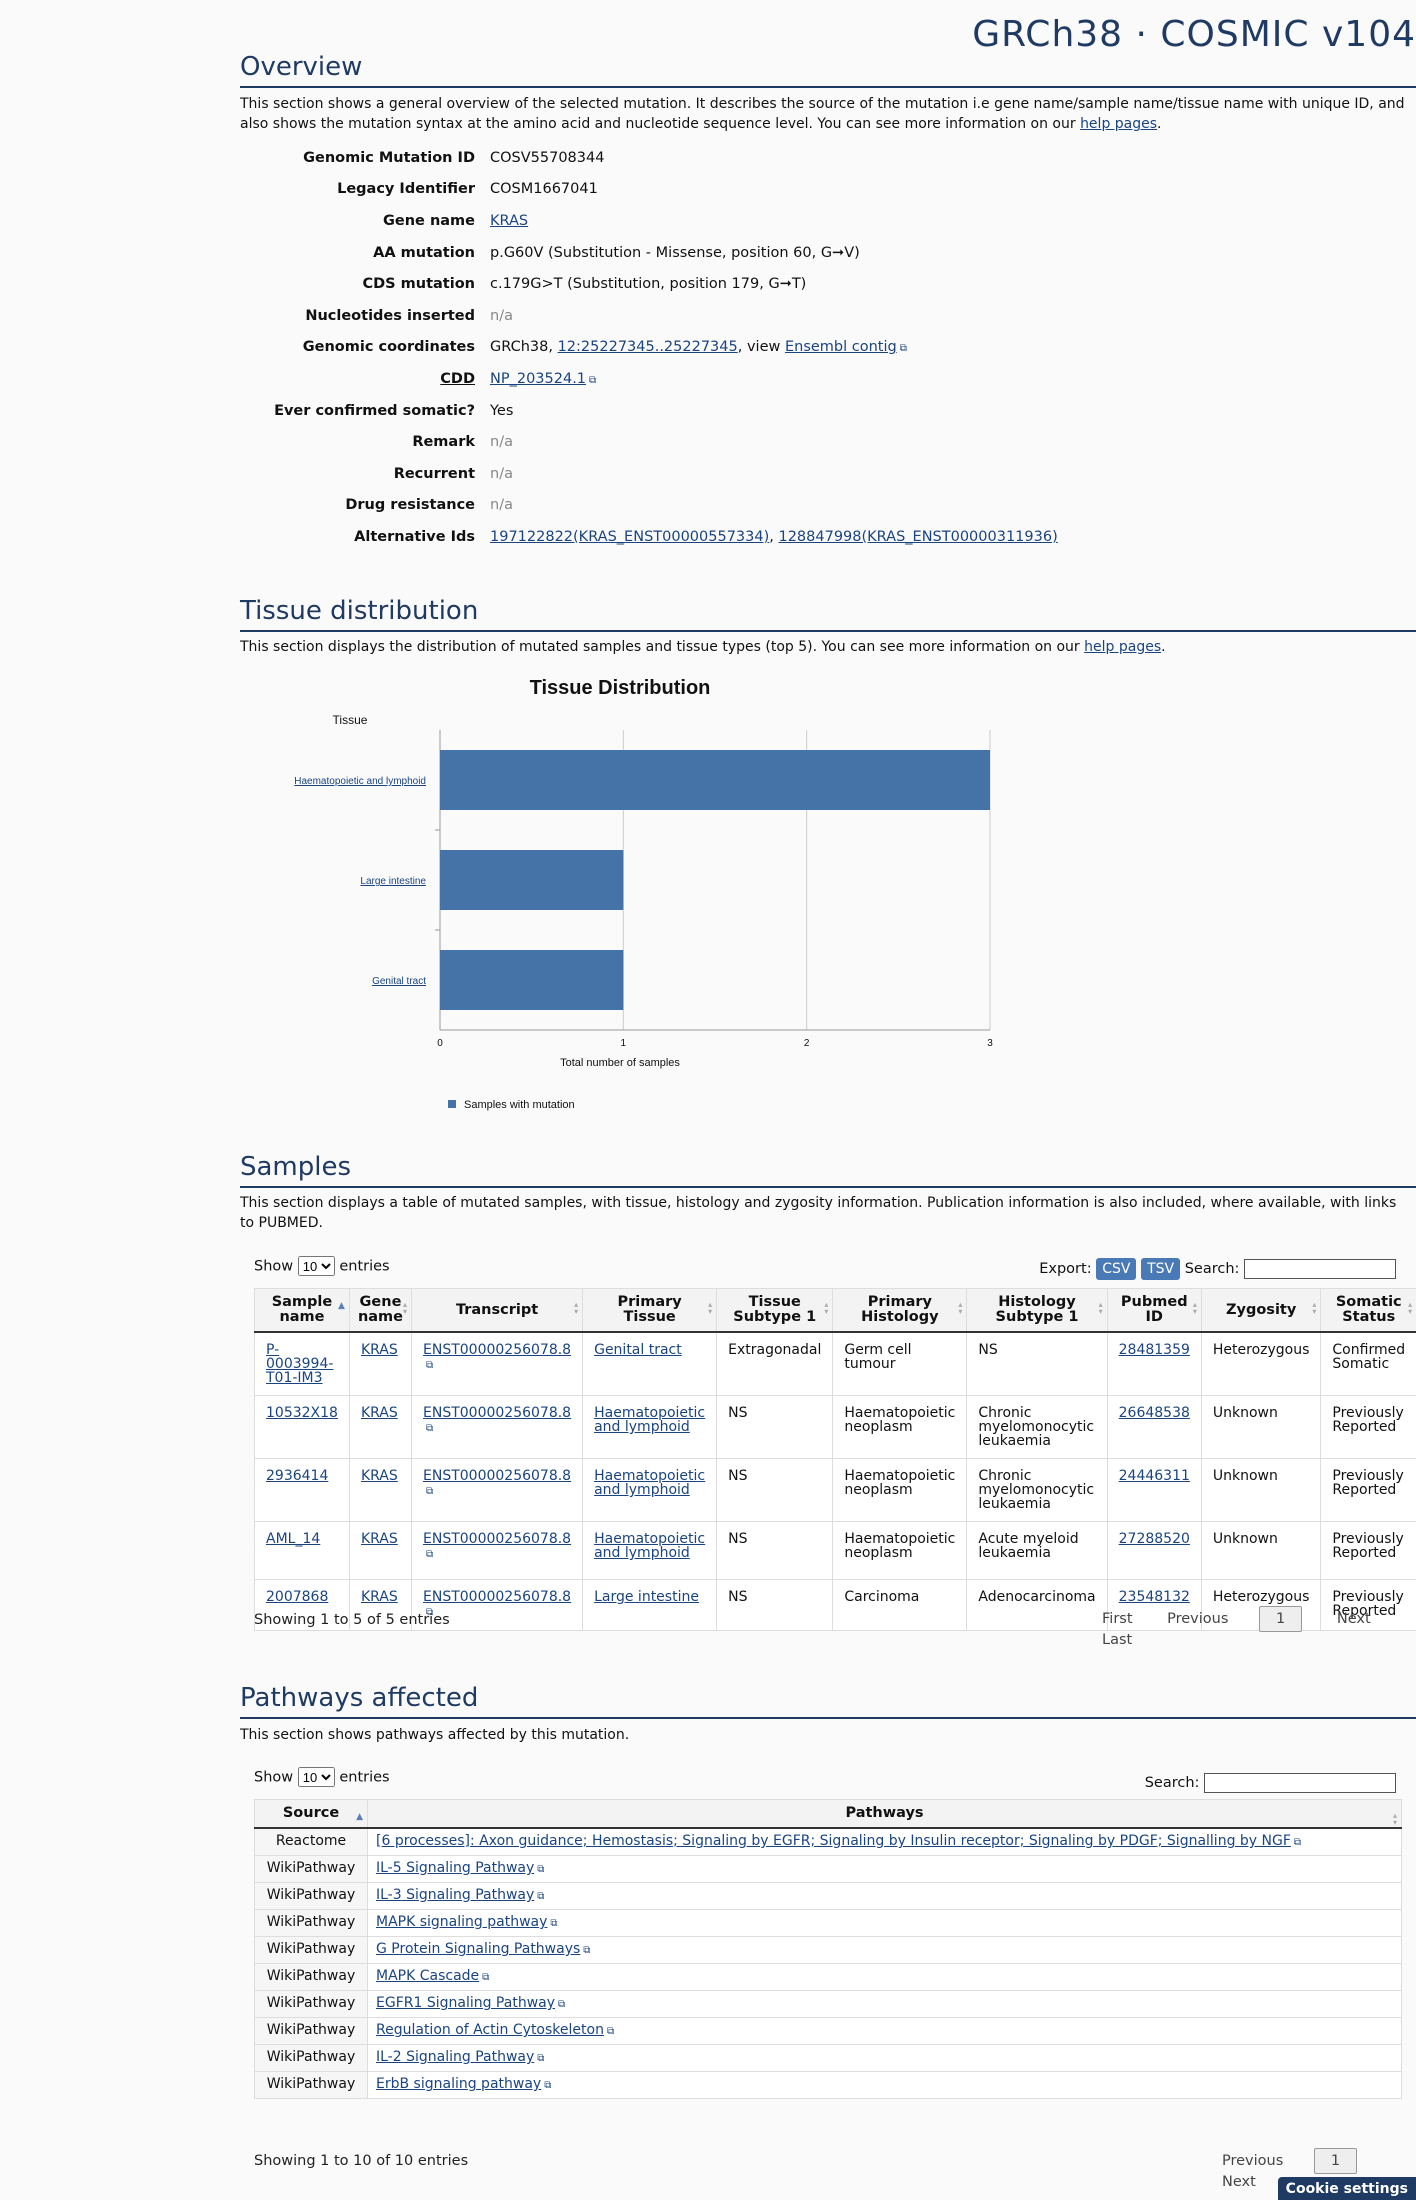 Image resolution: width=1416 pixels, height=2200 pixels. Describe the element at coordinates (1037, 1310) in the screenshot. I see `column-header: Histology Subtype 1` at that location.